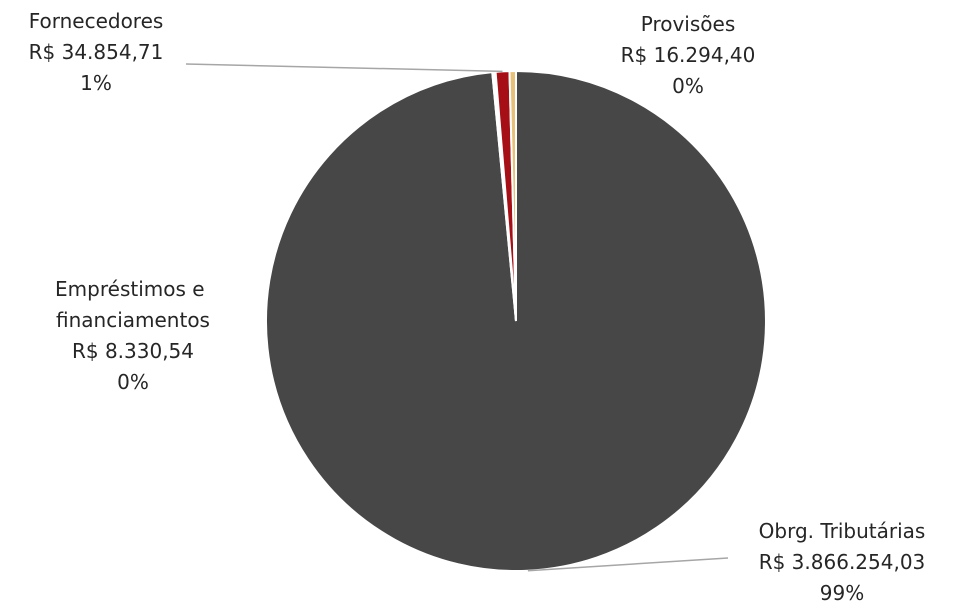 The height and width of the screenshot is (602, 967). What do you see at coordinates (133, 304) in the screenshot?
I see `label-emprestimos-name: Empréstimos e financiamentos` at bounding box center [133, 304].